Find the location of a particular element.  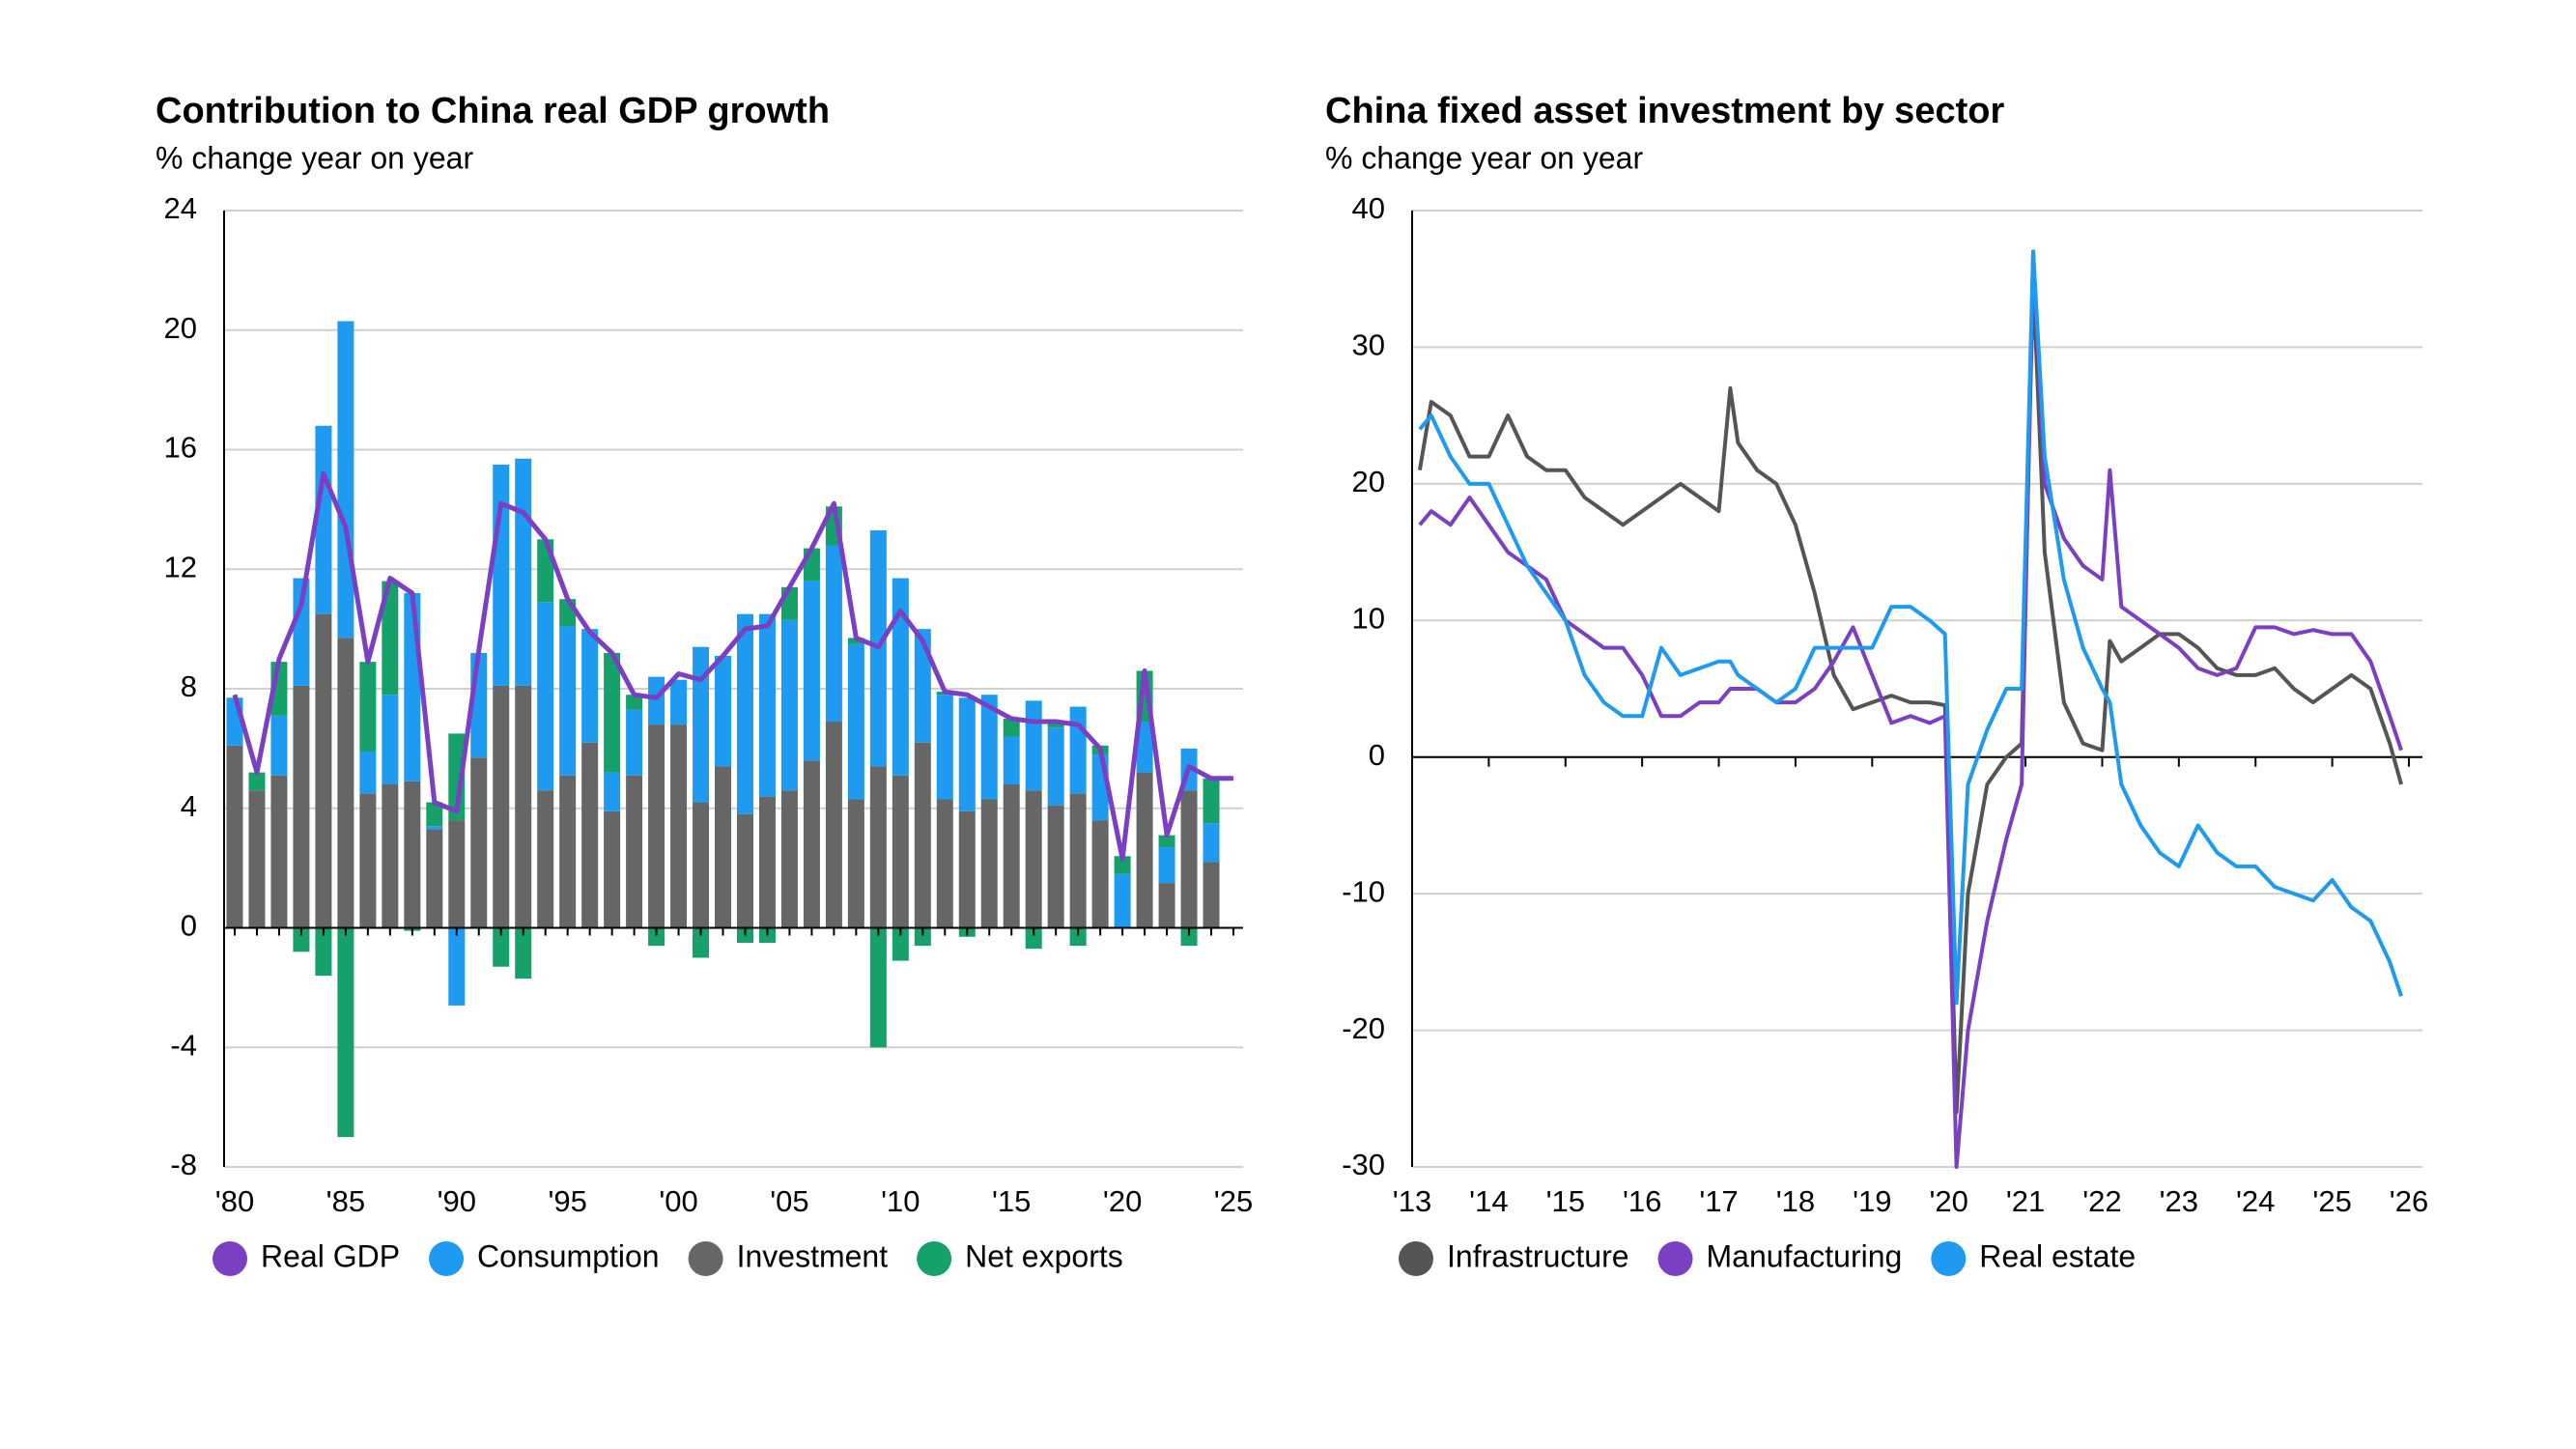

y-tick-label: -8 is located at coordinates (183, 1164).